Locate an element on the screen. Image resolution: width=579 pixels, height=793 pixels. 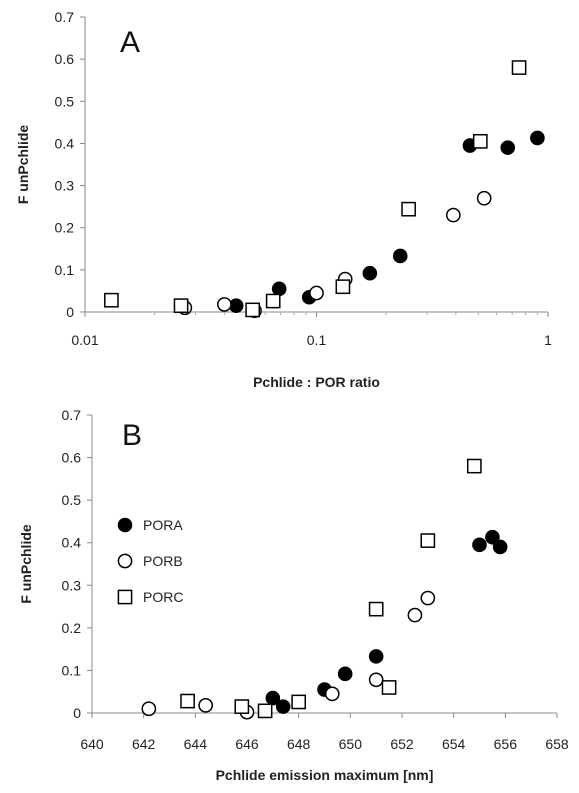
legend-marker-pora is located at coordinates (125, 525).